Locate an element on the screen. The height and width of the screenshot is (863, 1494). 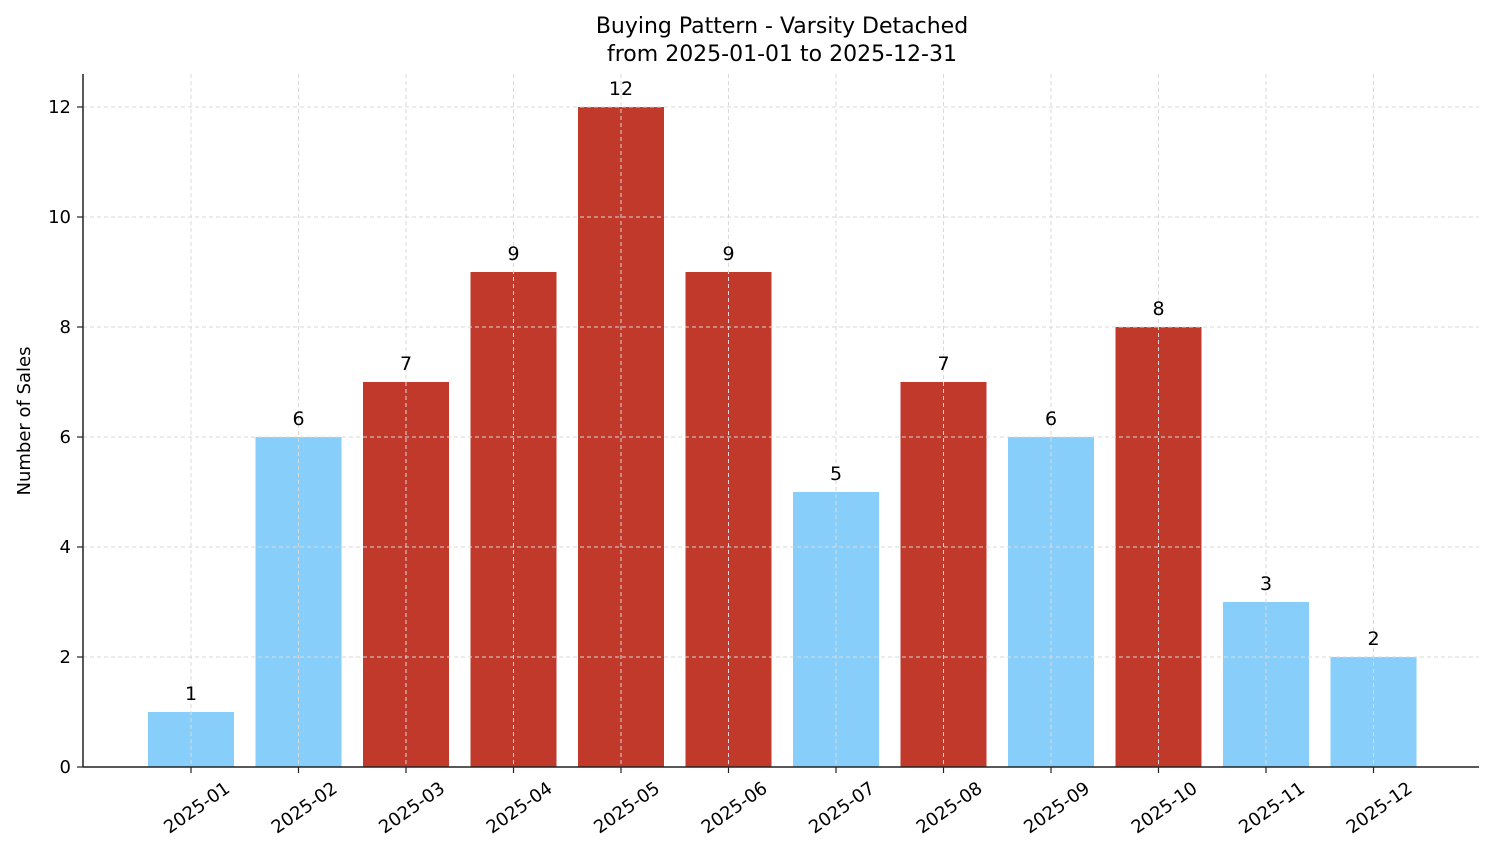
y-tick-label: 6 is located at coordinates (65, 437).